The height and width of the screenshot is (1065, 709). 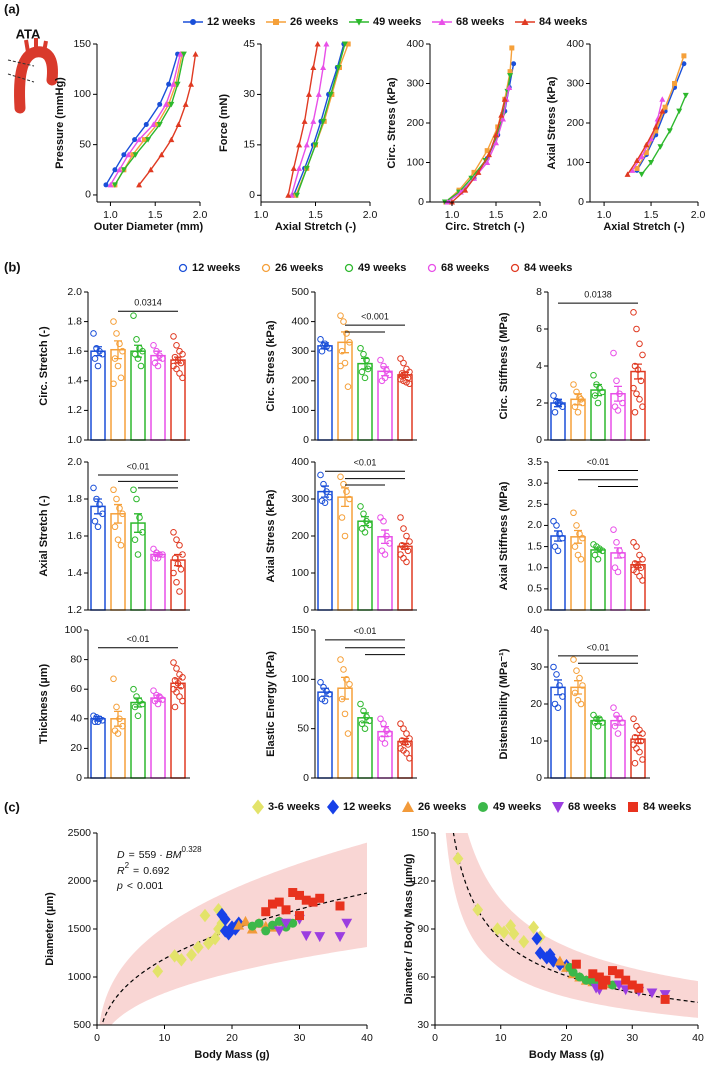 What do you see at coordinates (534, 610) in the screenshot?
I see `y-tick-label: 0.0` at bounding box center [534, 610].